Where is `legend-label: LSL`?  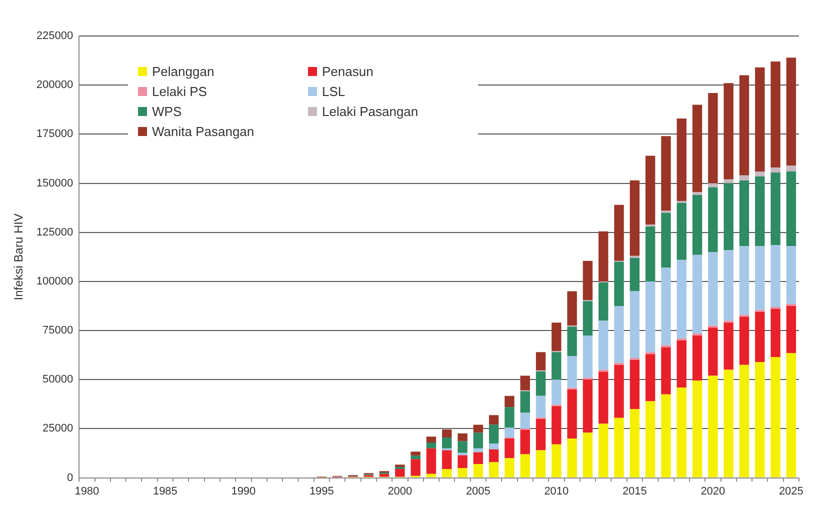
legend-label: LSL is located at coordinates (334, 91).